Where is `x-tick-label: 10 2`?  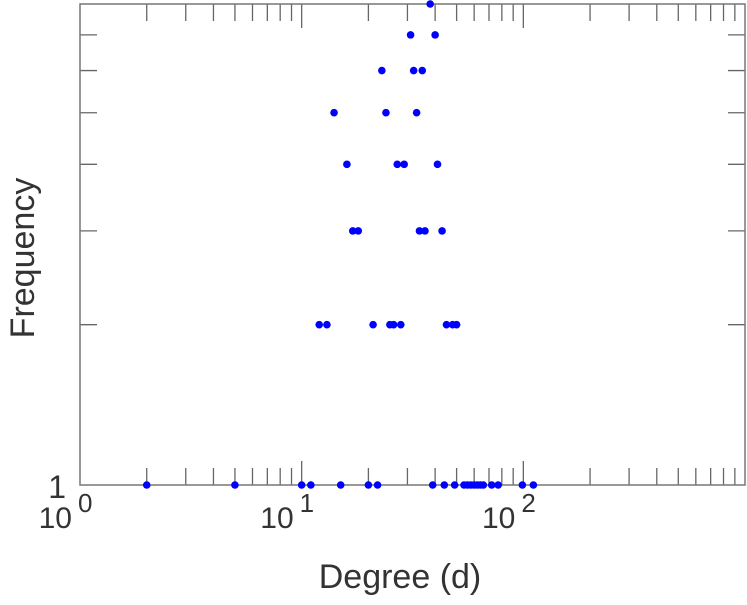
x-tick-label: 10 2 is located at coordinates (509, 511).